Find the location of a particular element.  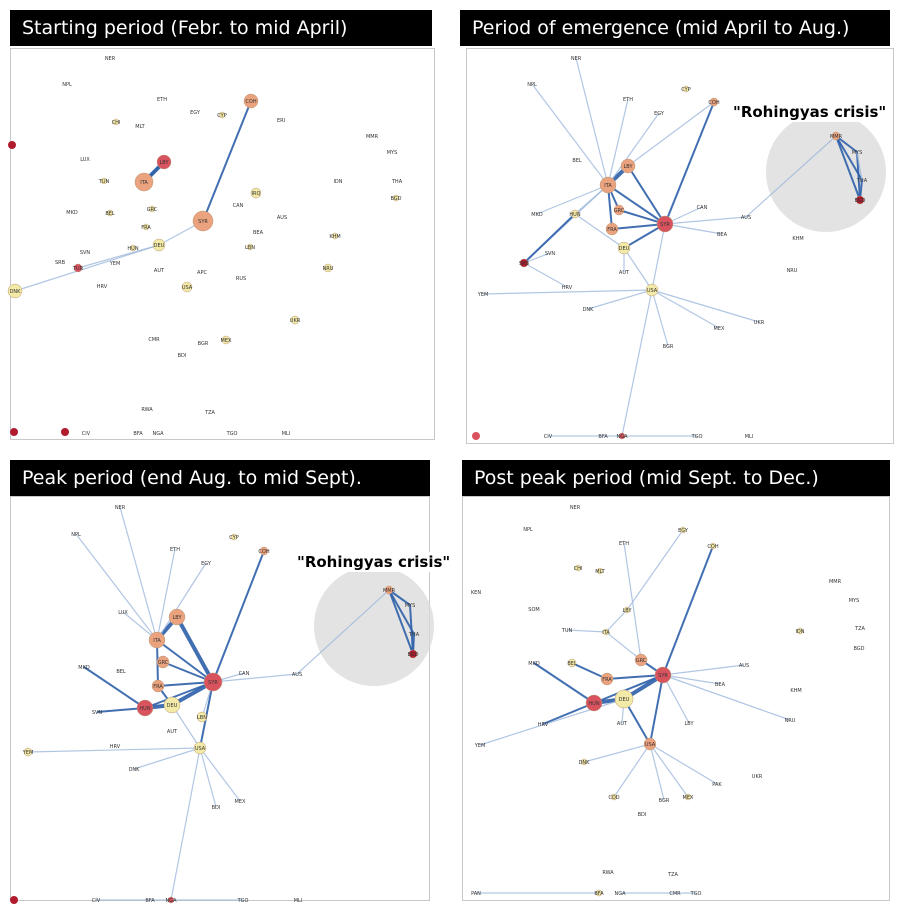

edge-2-usa-ukr is located at coordinates (705, 306).